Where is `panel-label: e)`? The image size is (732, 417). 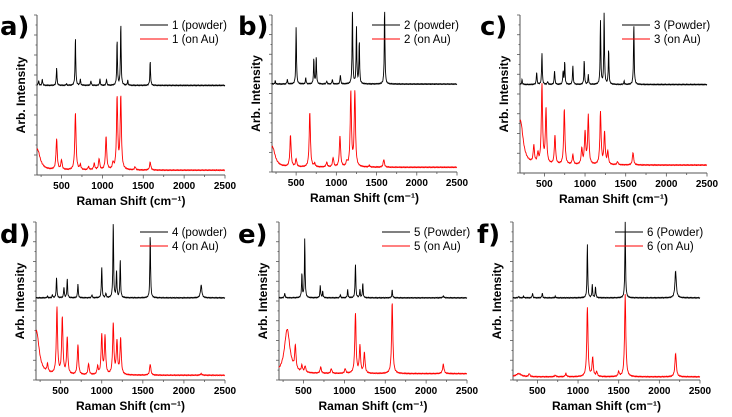 panel-label: e) is located at coordinates (253, 235).